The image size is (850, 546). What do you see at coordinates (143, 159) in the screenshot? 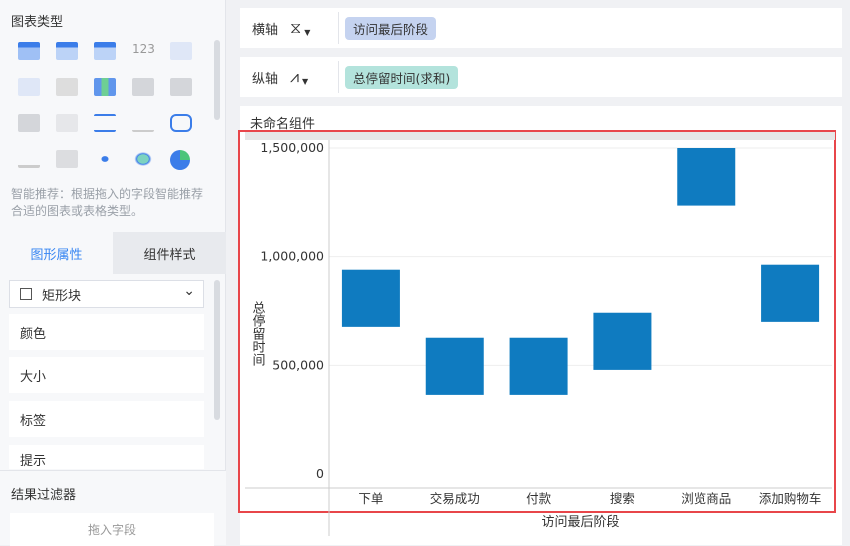
I see `bubble-icon` at bounding box center [143, 159].